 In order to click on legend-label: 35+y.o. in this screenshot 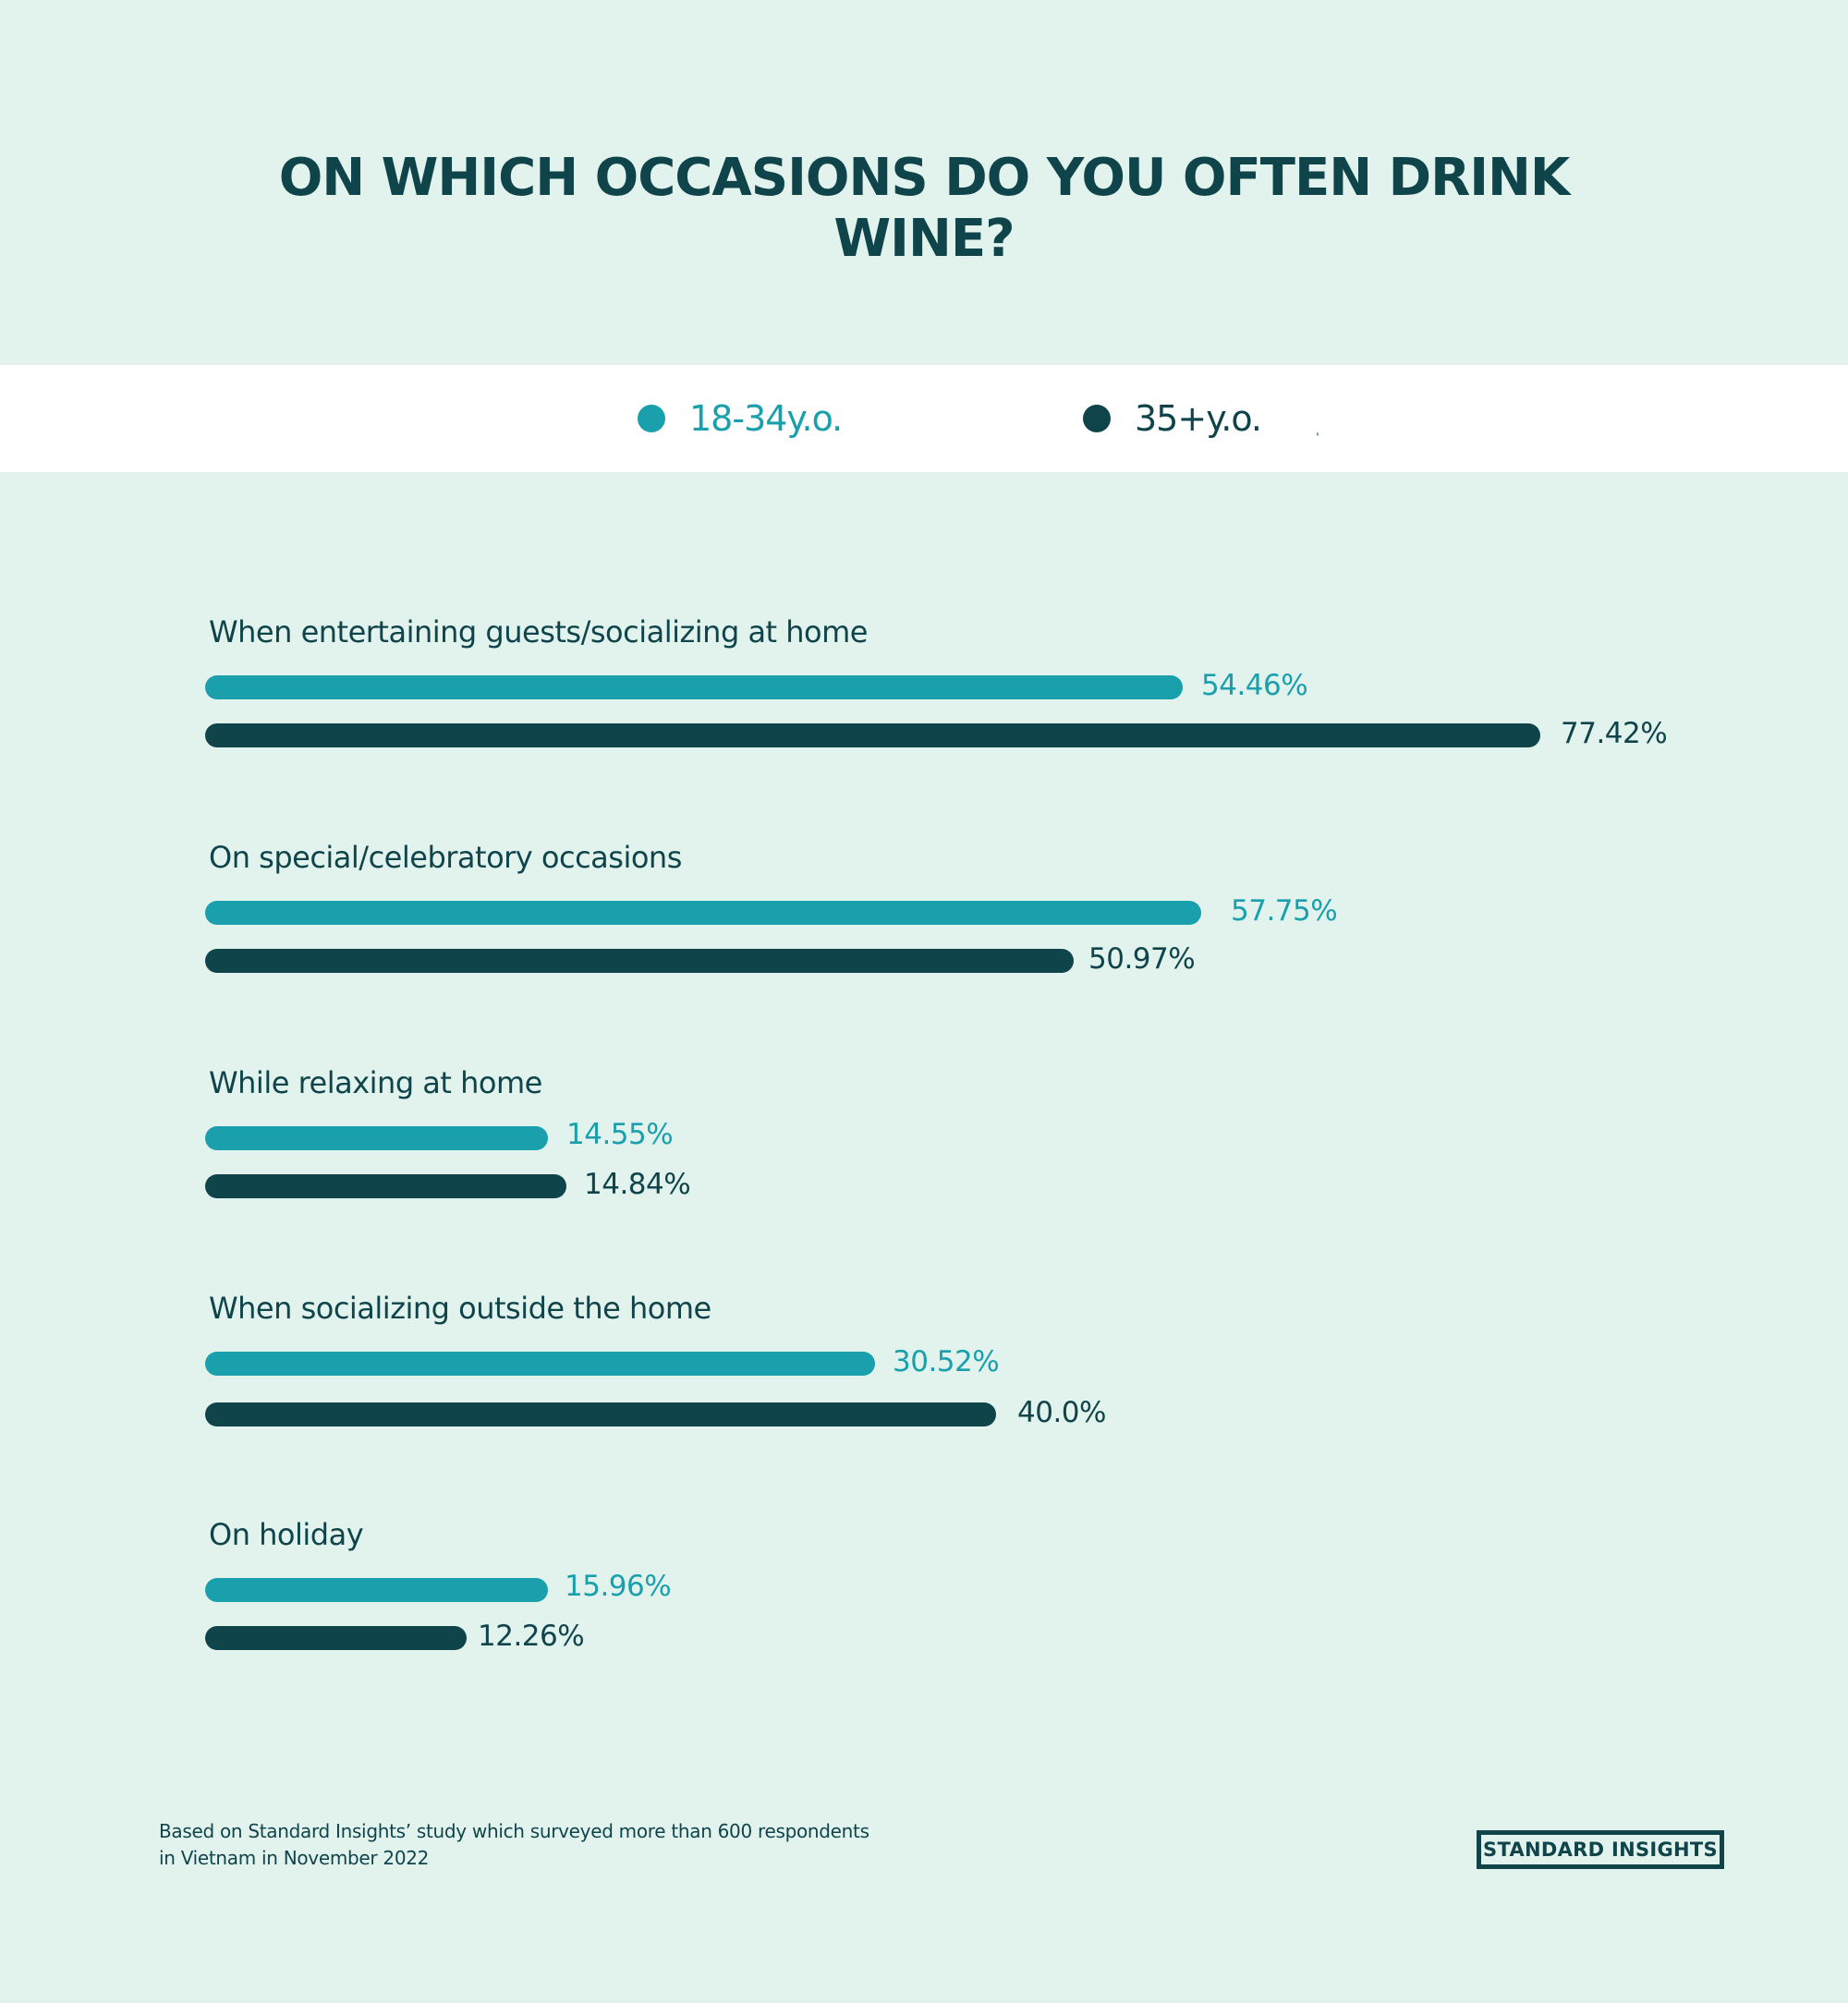, I will do `click(1198, 418)`.